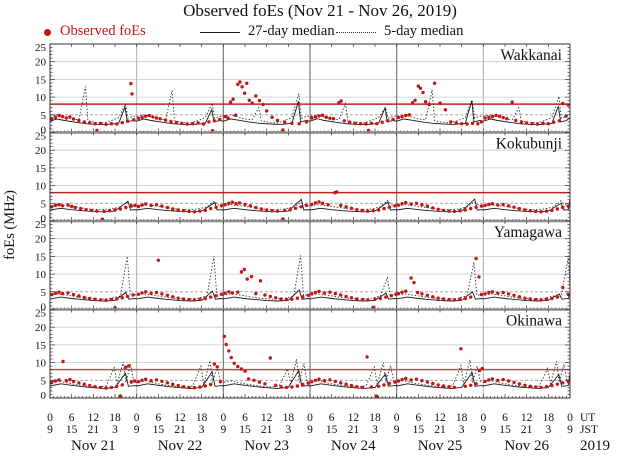  I want to click on chart-title: Observed foEs (Nov 21 - Nov 26, 2019), so click(320, 10).